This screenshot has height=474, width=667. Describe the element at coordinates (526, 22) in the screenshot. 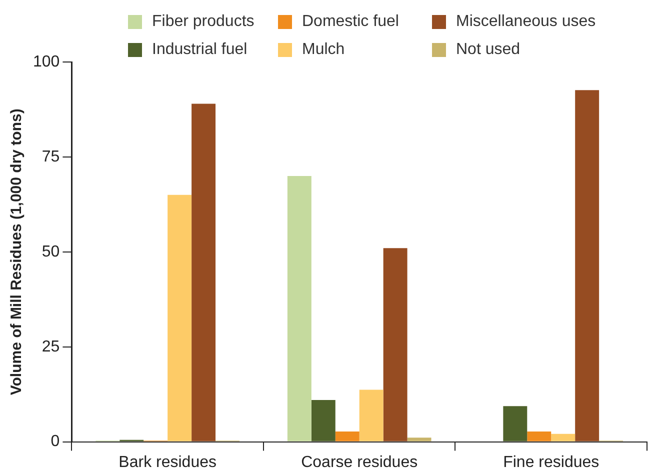

I see `legend-label: Miscellaneous uses` at that location.